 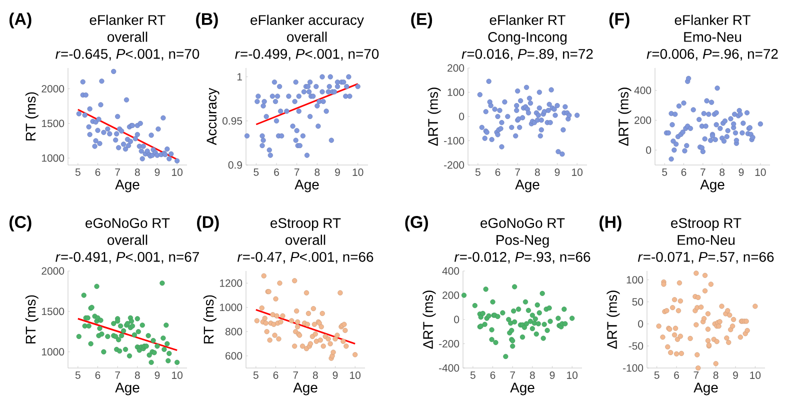 What do you see at coordinates (706, 240) in the screenshot?
I see `chart-subtitle: Emo-Neu` at bounding box center [706, 240].